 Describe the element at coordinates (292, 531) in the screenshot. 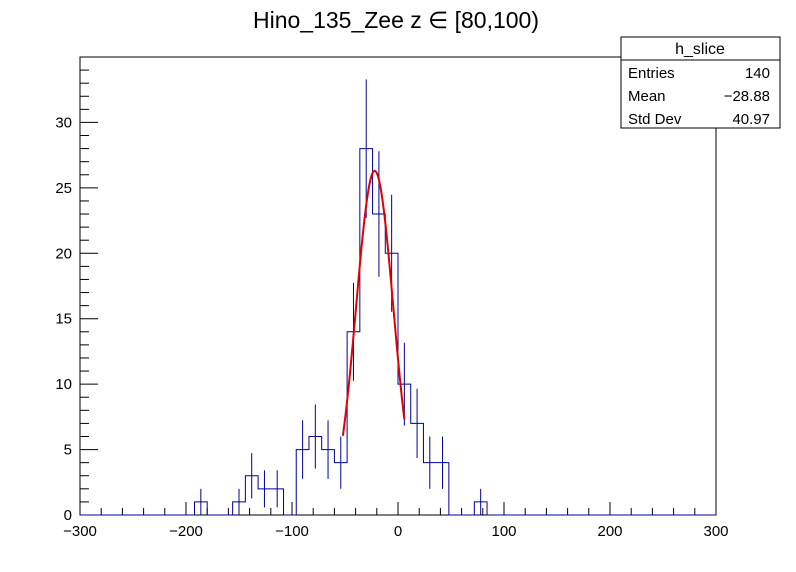

I see `x-tick-label: −100` at that location.